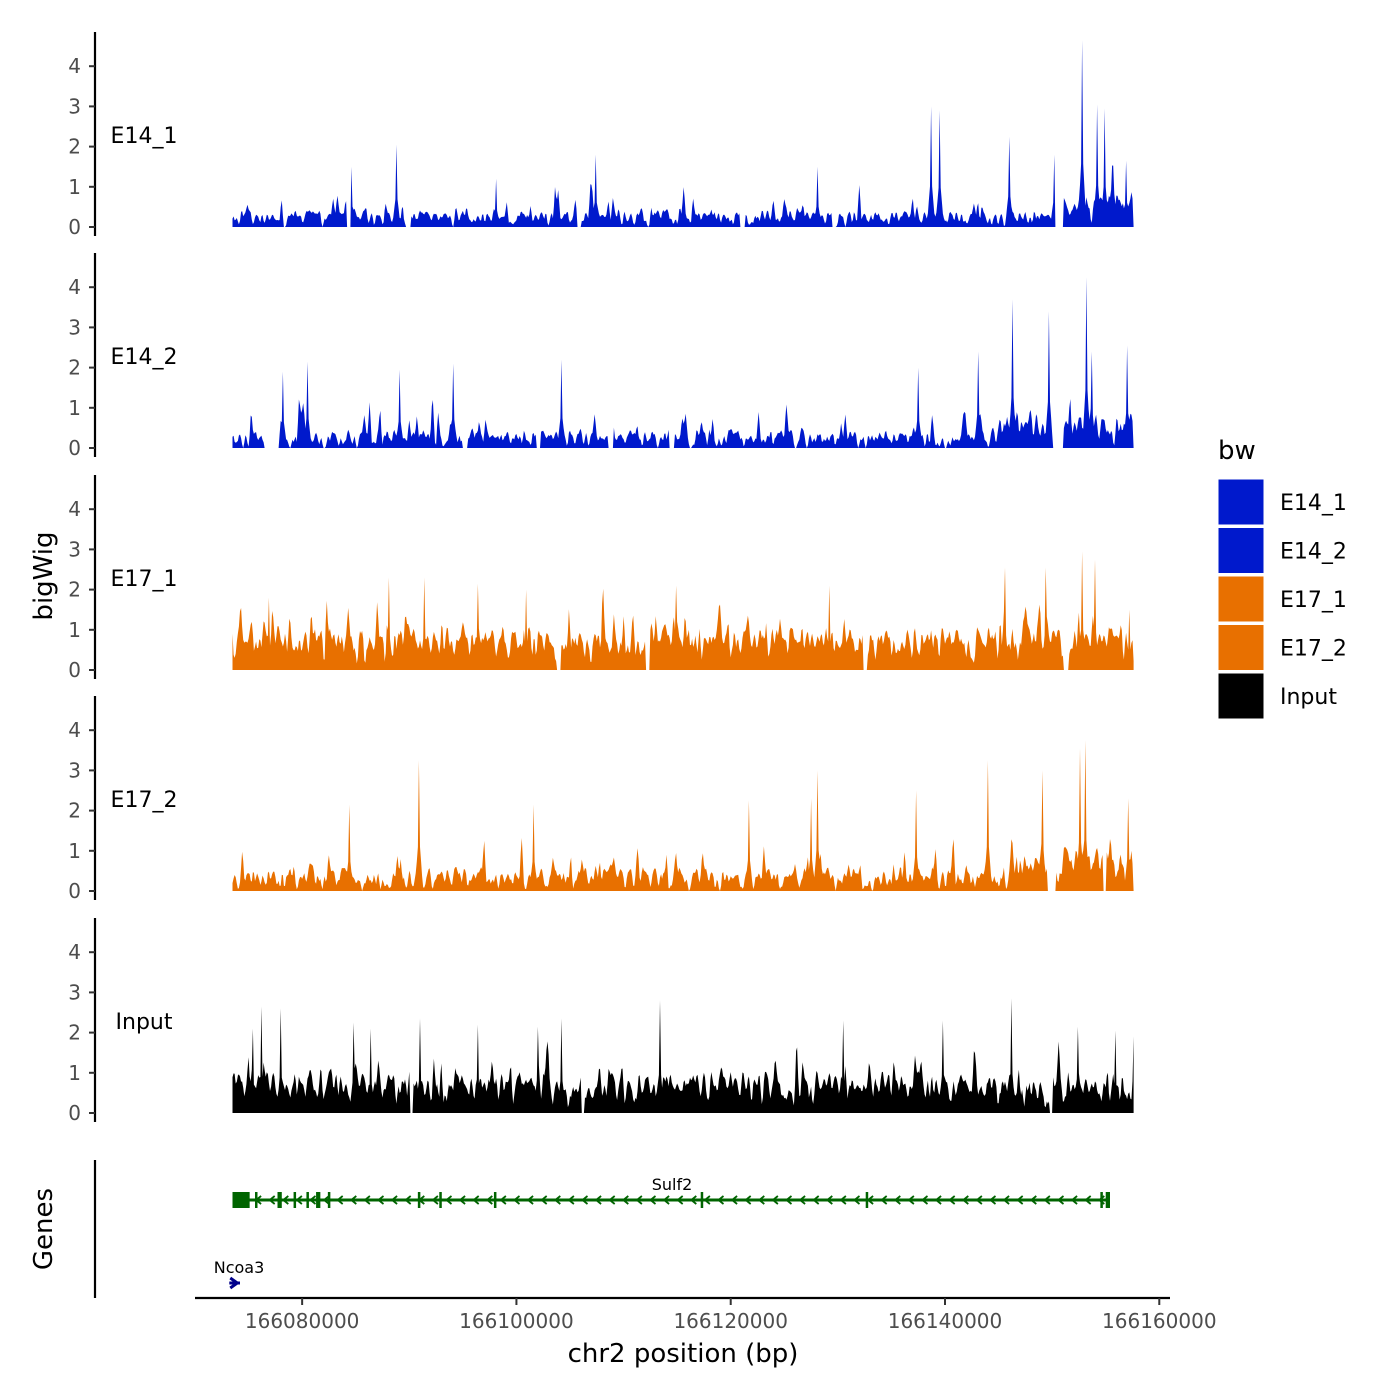 This screenshot has width=1400, height=1400. What do you see at coordinates (144, 800) in the screenshot?
I see `track-label: E17_2` at bounding box center [144, 800].